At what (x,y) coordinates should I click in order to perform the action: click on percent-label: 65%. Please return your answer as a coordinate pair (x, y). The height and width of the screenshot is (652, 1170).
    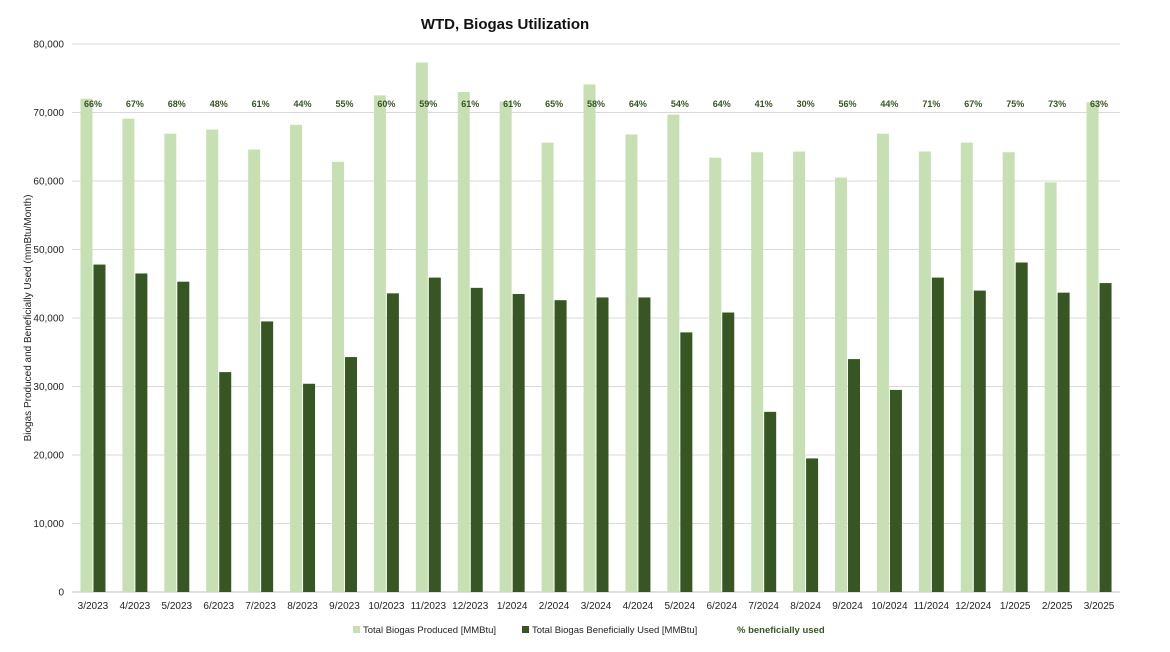
    Looking at the image, I should click on (554, 104).